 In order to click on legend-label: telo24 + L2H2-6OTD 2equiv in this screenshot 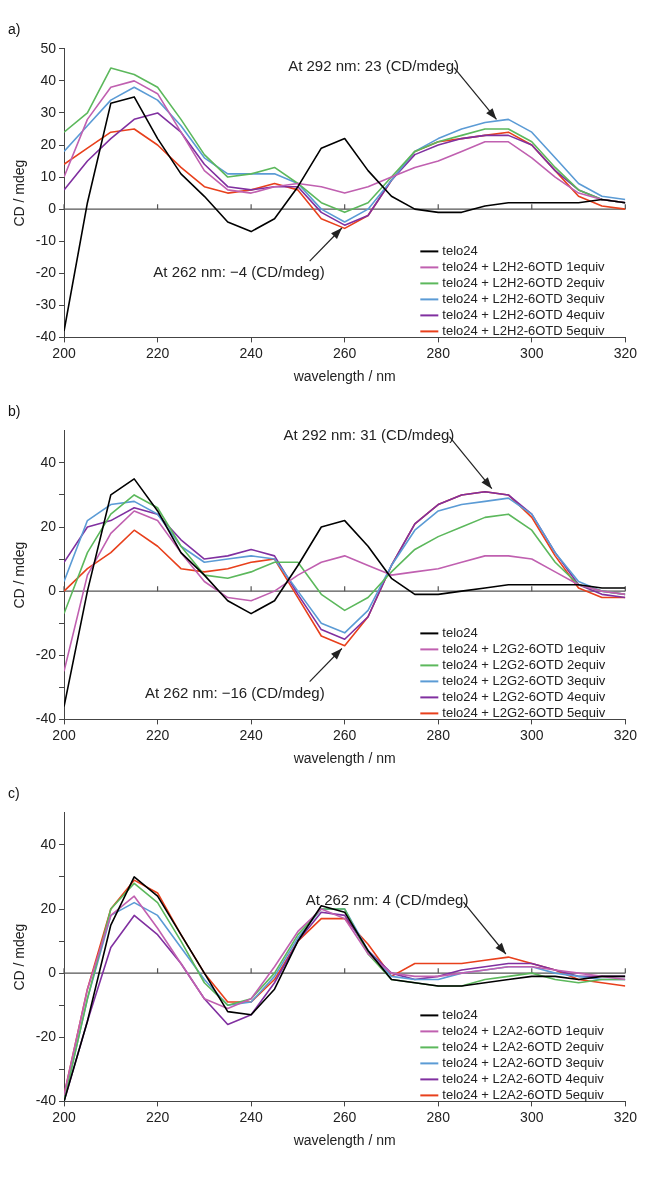, I will do `click(524, 282)`.